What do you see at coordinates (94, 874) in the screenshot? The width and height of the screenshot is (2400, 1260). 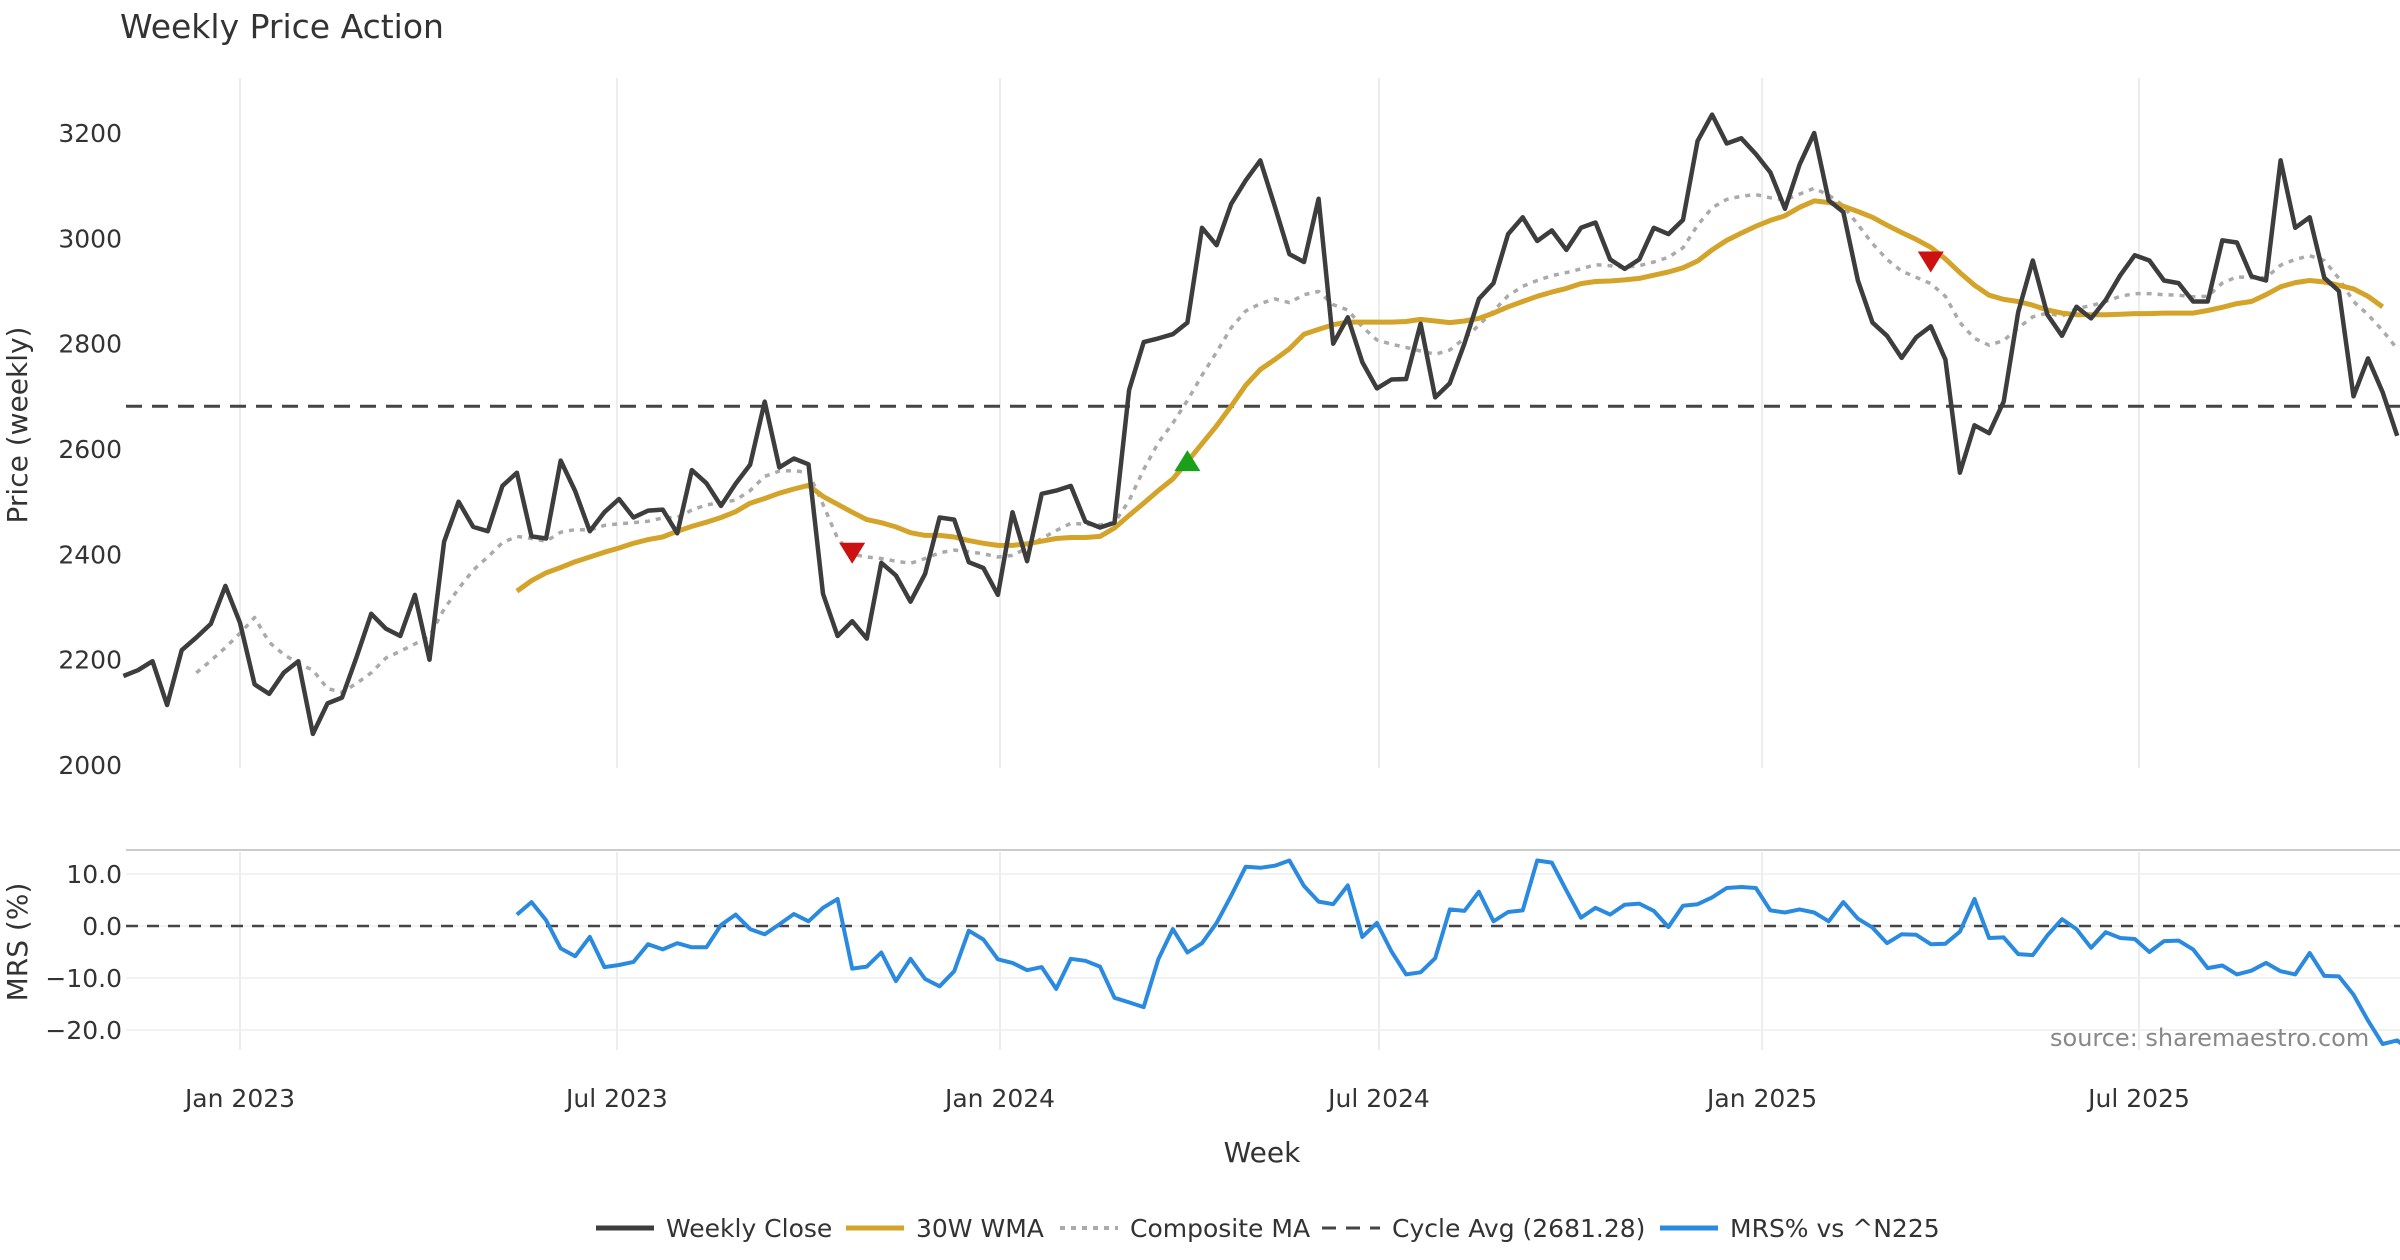 I see `mrs-y-tick-label: 10.0` at bounding box center [94, 874].